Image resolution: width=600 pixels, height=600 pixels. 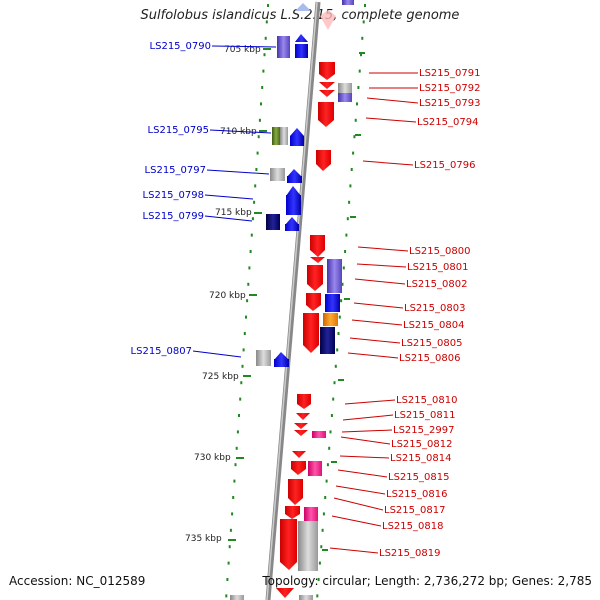 What do you see at coordinates (247, 301) in the screenshot?
I see `left-scale-dots` at bounding box center [247, 301].